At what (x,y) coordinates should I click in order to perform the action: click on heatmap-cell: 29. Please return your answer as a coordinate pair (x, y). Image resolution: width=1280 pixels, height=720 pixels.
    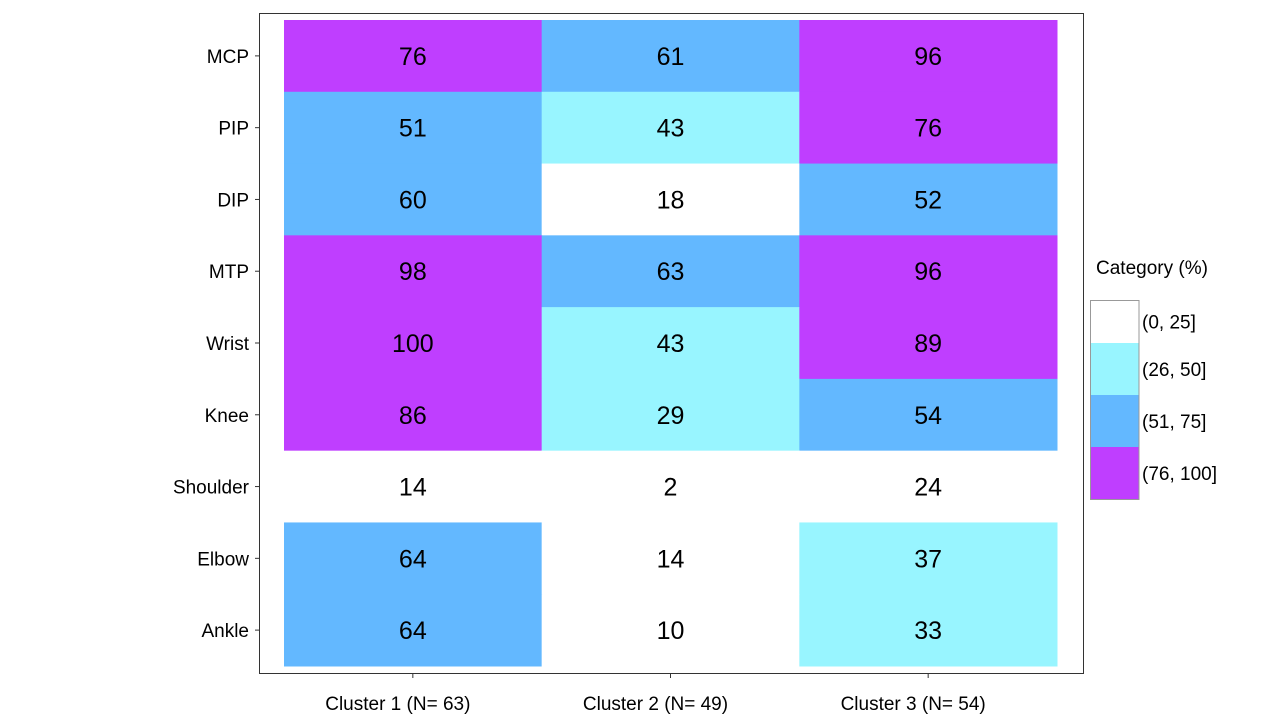
    Looking at the image, I should click on (670, 415).